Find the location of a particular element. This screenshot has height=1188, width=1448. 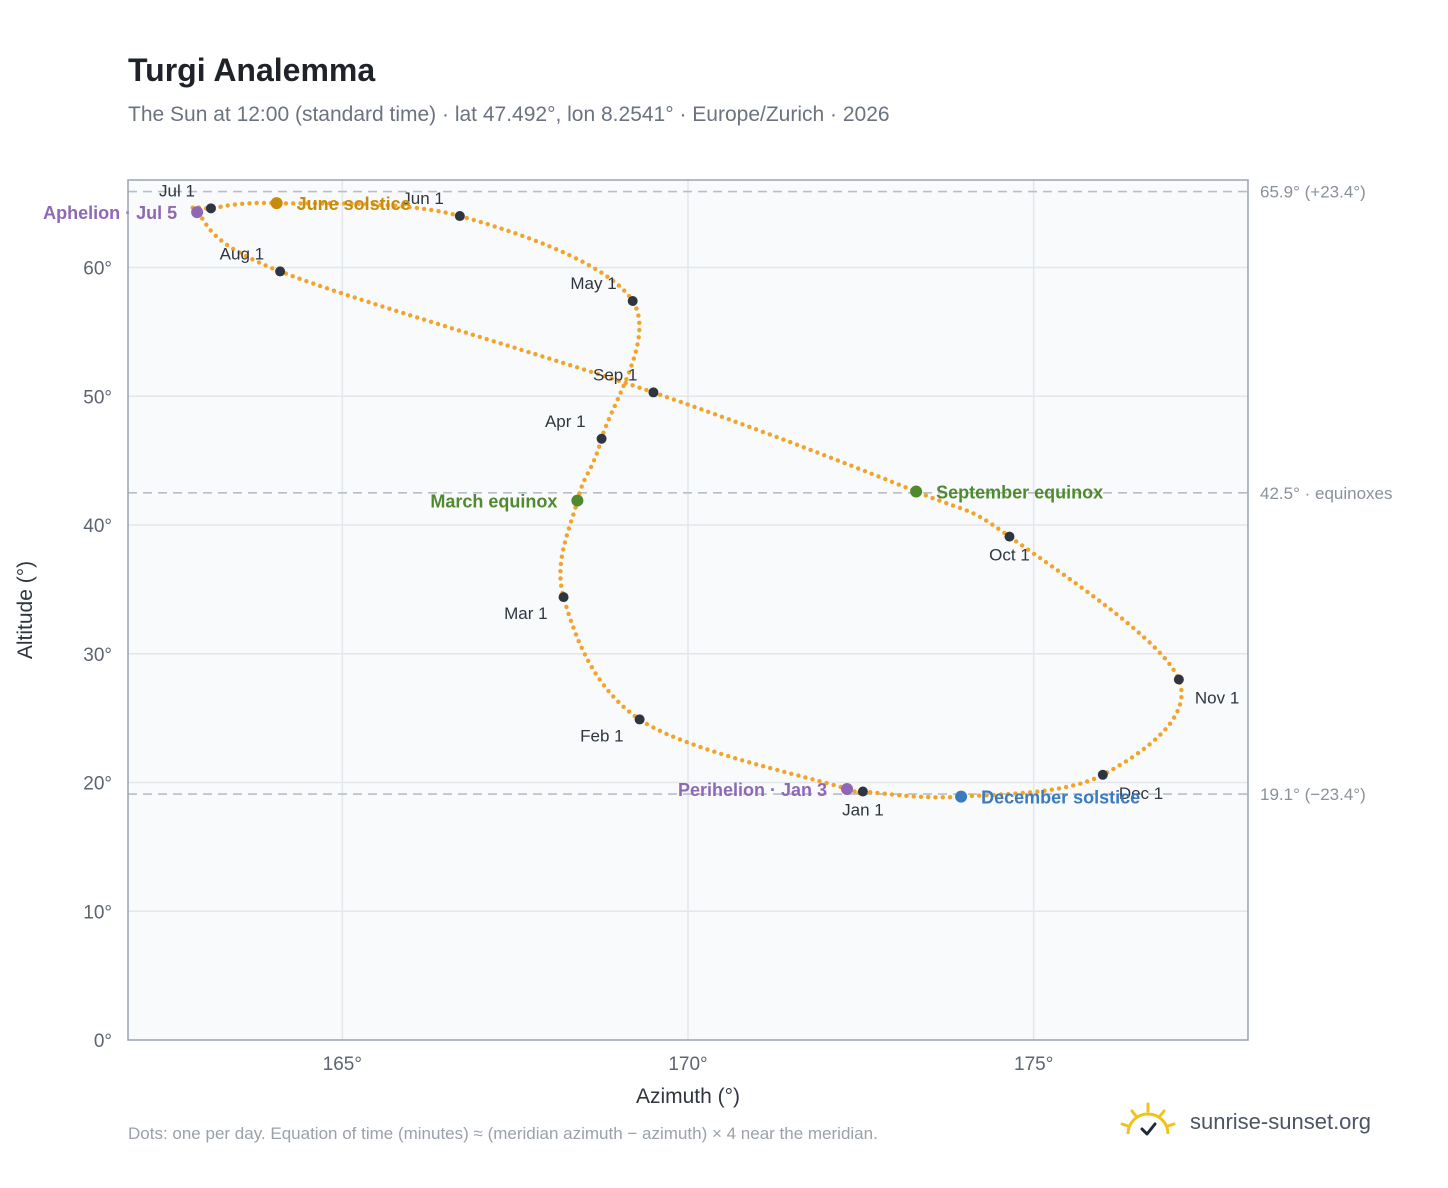

month-label: Nov 1 is located at coordinates (1217, 698).